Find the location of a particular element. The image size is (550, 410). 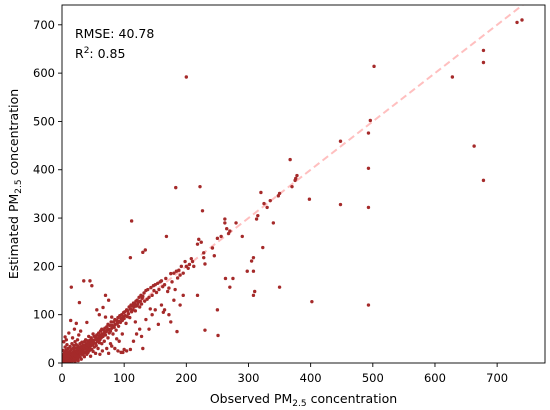

r2-annotation-superscript: 2 is located at coordinates (87, 51).